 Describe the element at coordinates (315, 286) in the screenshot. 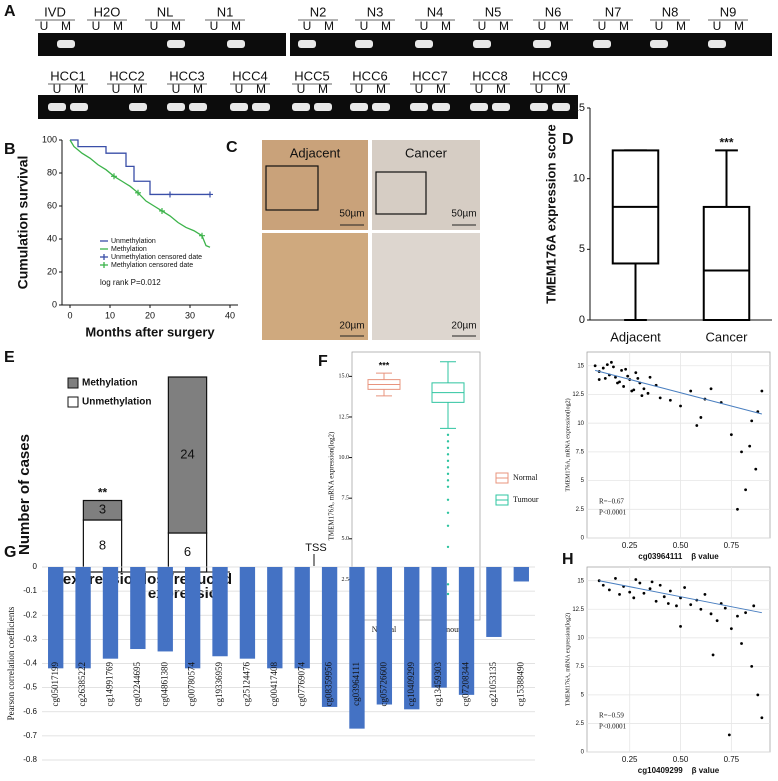

I see `ihc-image` at that location.